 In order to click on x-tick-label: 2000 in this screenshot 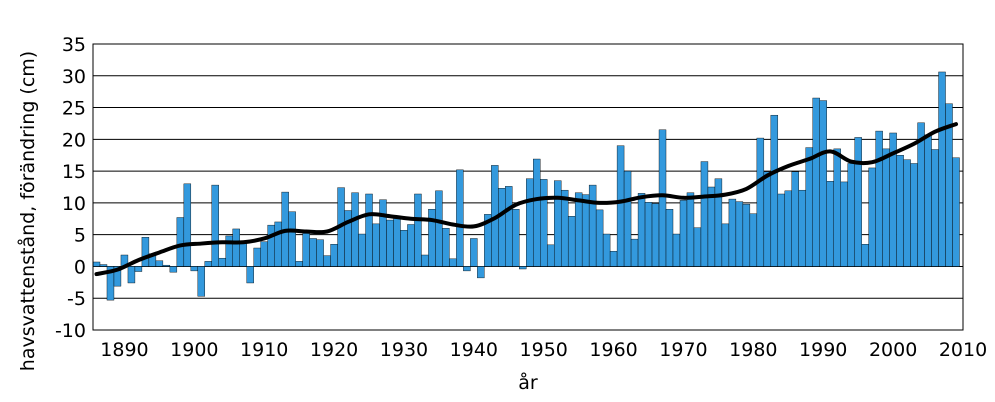, I will do `click(893, 350)`.